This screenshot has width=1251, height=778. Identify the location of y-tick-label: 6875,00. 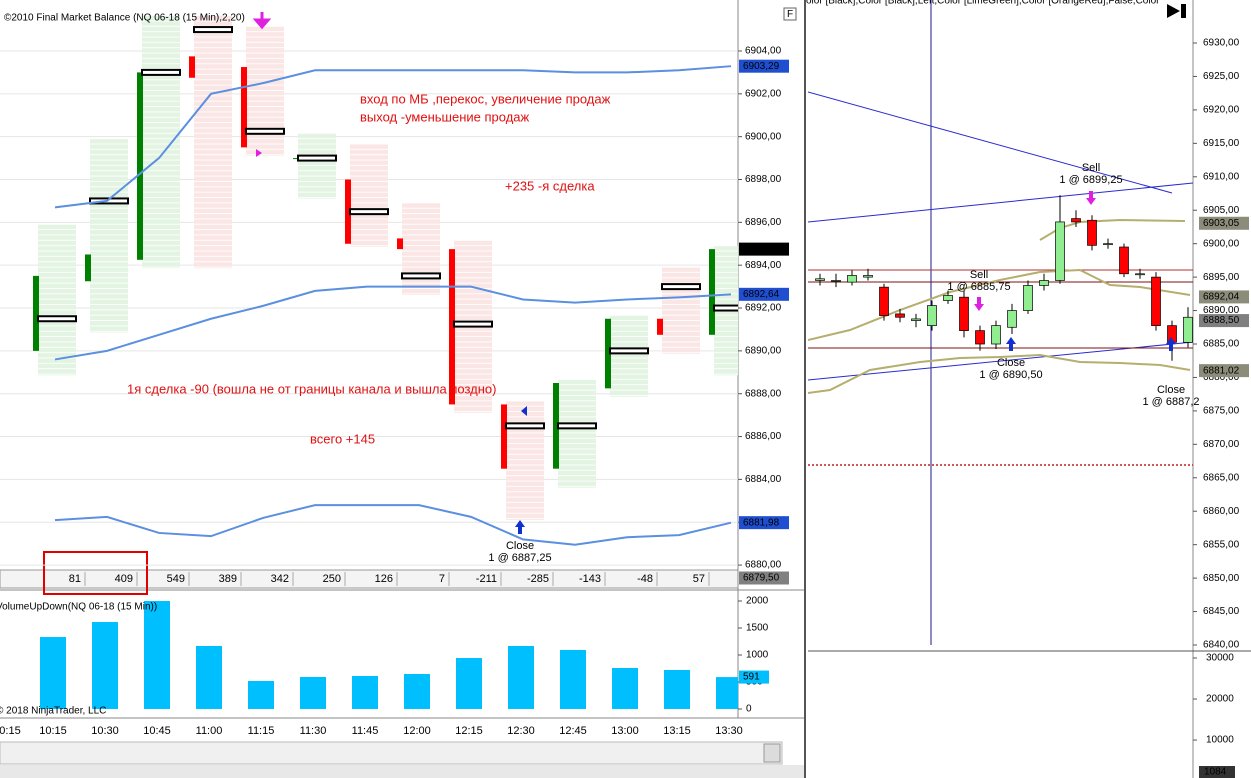
(1221, 411).